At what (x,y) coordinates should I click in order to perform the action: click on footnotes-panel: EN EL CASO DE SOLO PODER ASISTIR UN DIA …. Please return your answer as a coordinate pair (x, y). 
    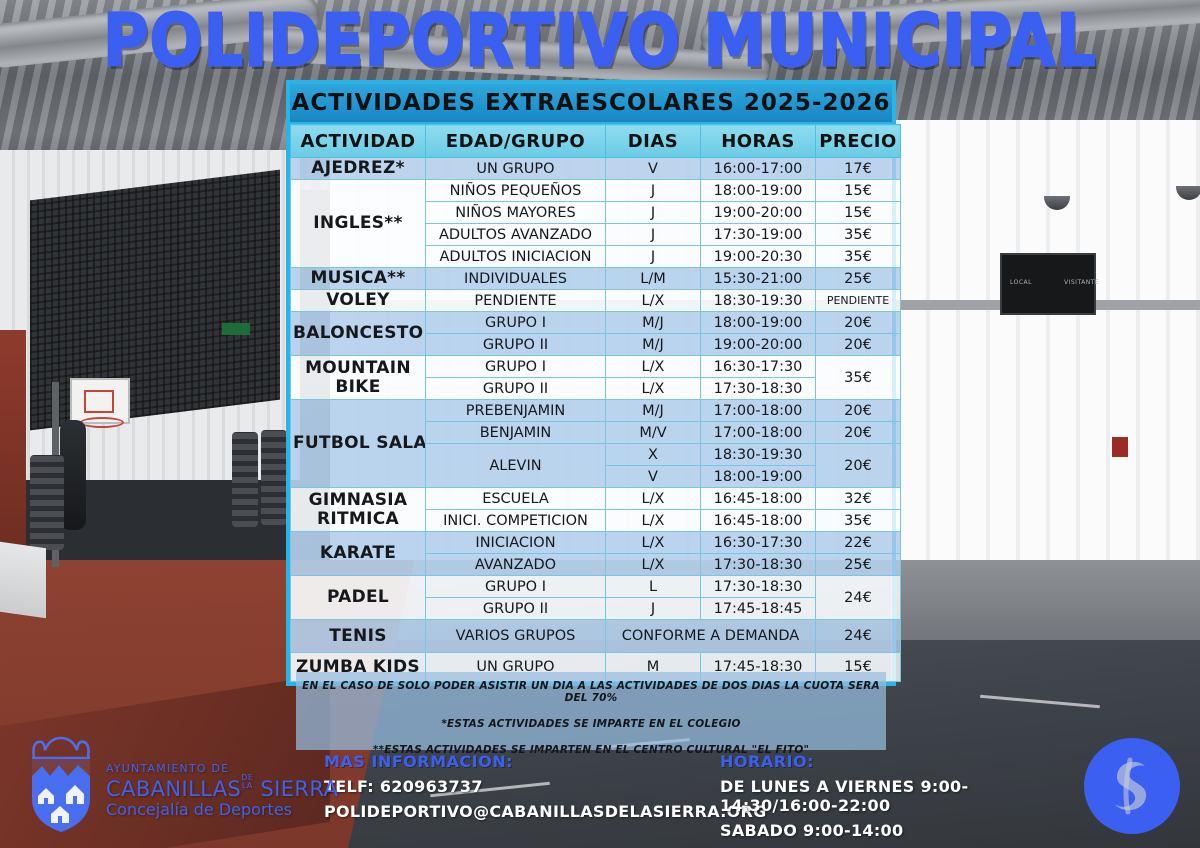
    Looking at the image, I should click on (591, 714).